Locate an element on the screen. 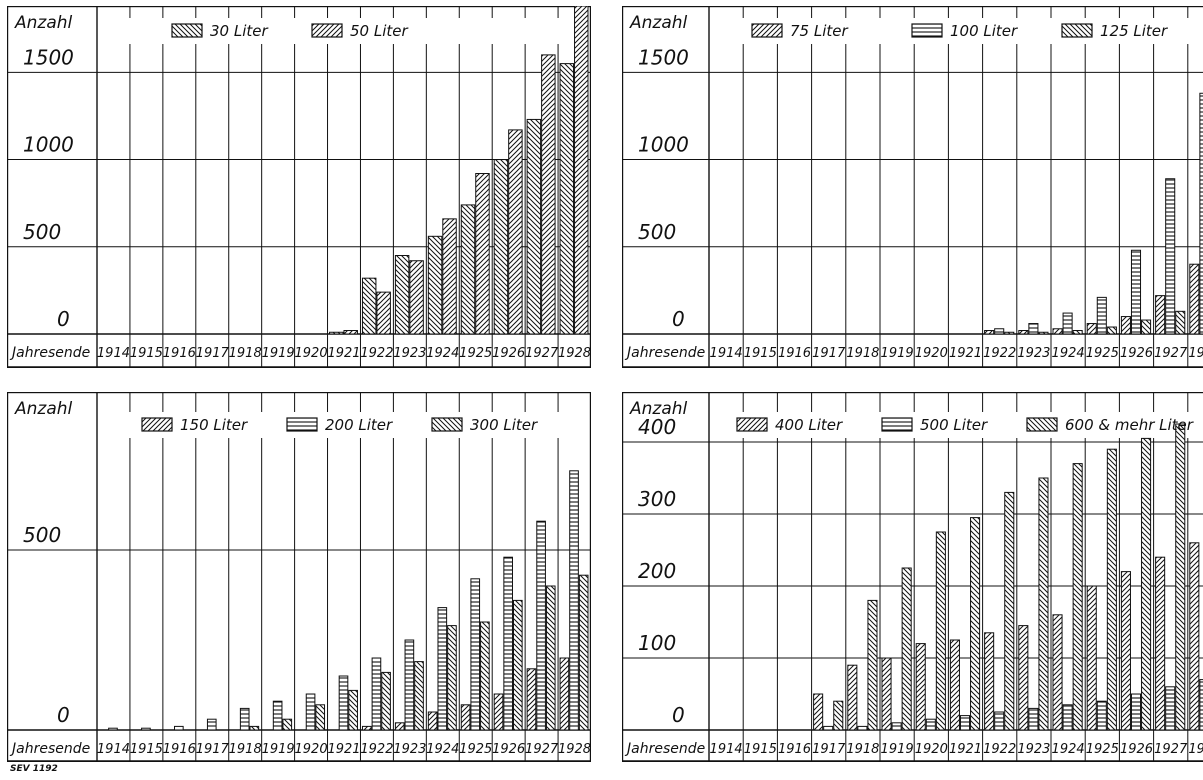 The image size is (1203, 780). bar-75-liter-1926 is located at coordinates (1125, 325).